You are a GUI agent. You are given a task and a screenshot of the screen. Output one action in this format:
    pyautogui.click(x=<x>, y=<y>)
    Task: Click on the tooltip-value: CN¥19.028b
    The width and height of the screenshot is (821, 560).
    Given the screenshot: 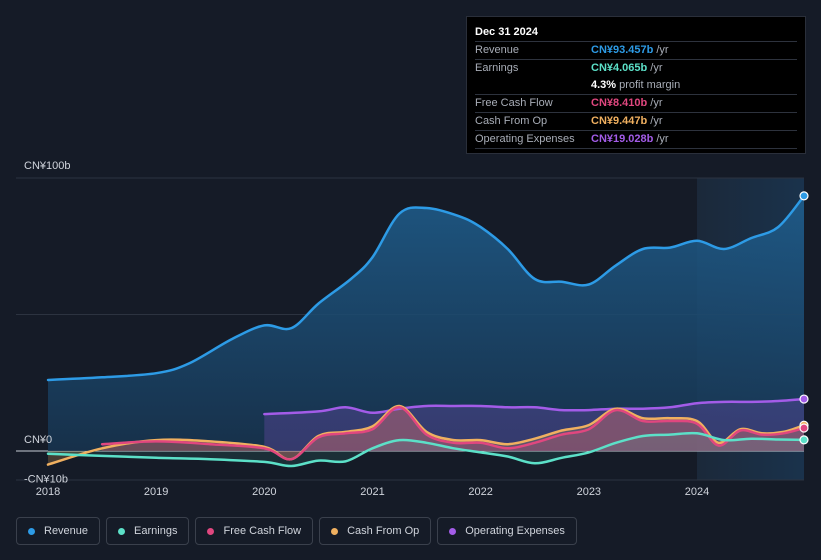 What is the action you would take?
    pyautogui.click(x=622, y=139)
    